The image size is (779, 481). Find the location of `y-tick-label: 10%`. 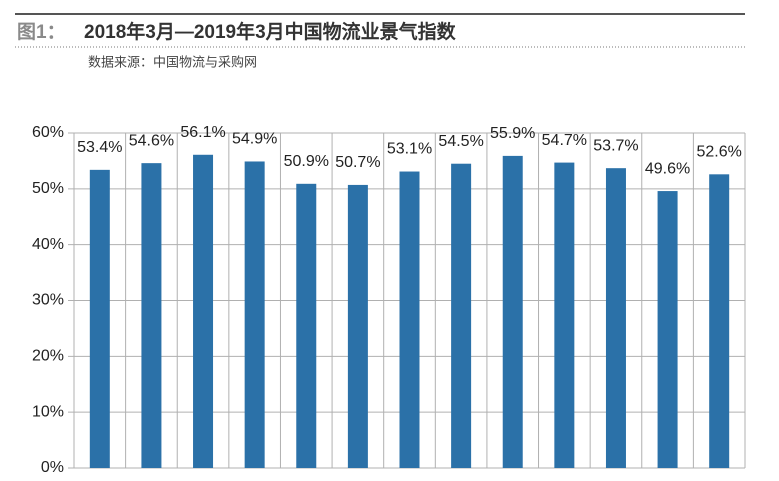

y-tick-label: 10% is located at coordinates (48, 411).